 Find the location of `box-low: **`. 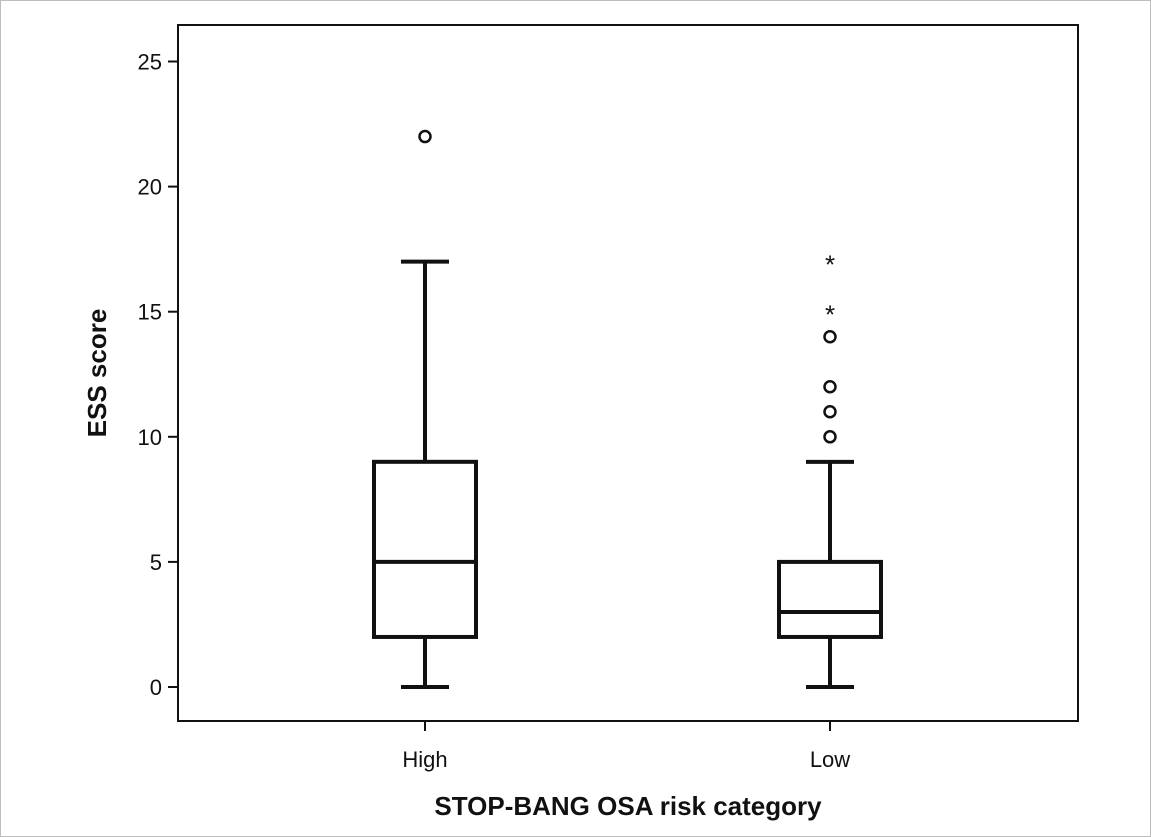

box-low: ** is located at coordinates (830, 469).